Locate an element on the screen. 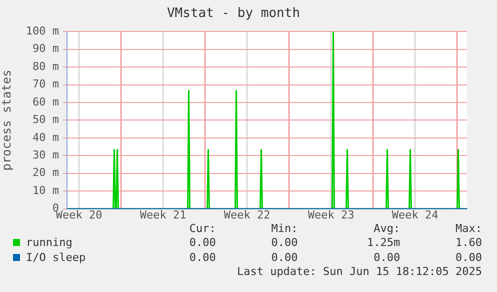  text: Avg: is located at coordinates (386, 228).